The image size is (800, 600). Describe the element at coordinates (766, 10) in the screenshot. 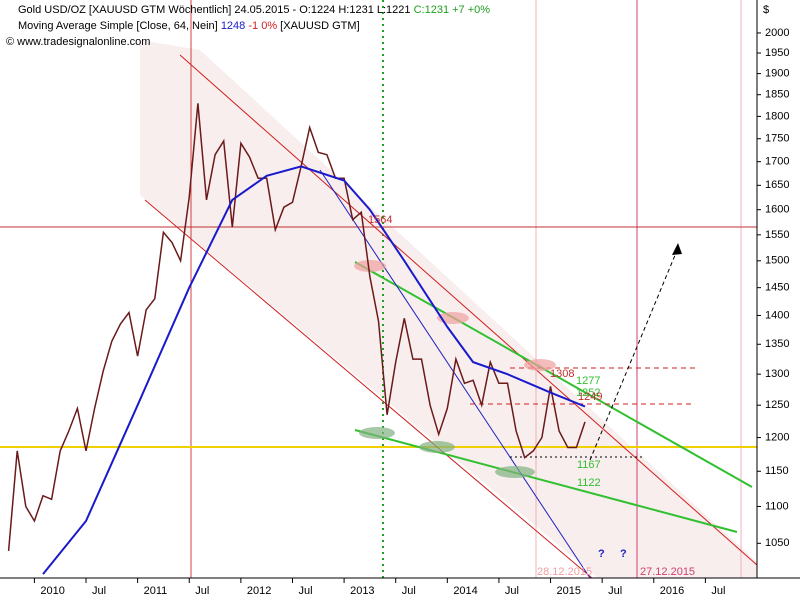

I see `y-unit: $` at that location.